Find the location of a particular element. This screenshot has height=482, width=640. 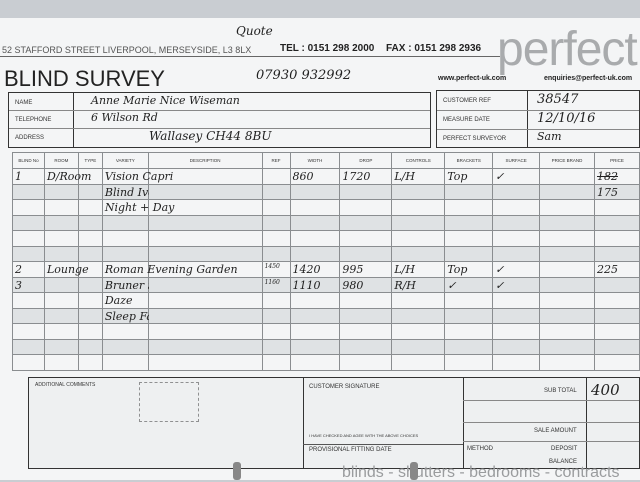

surveyor-field: Sam is located at coordinates (549, 136).